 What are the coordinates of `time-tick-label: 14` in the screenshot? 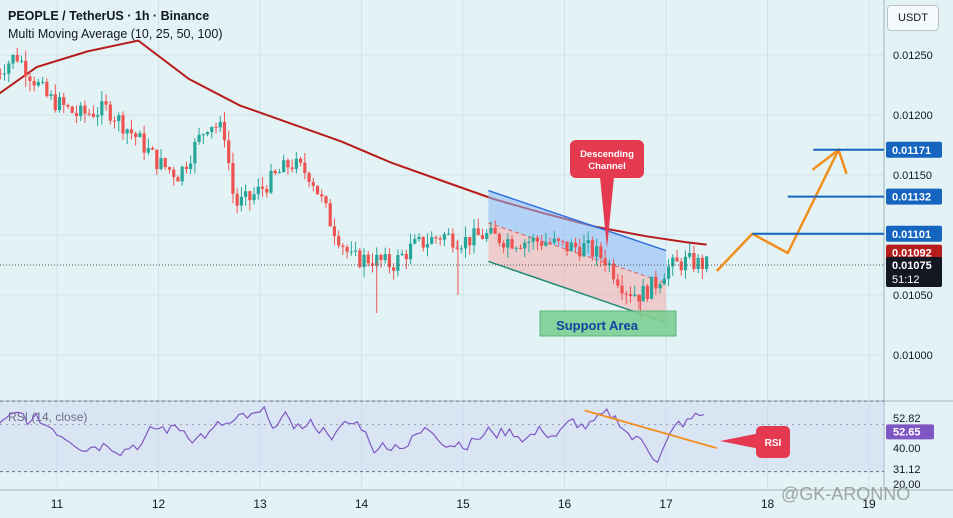 It's located at (362, 504).